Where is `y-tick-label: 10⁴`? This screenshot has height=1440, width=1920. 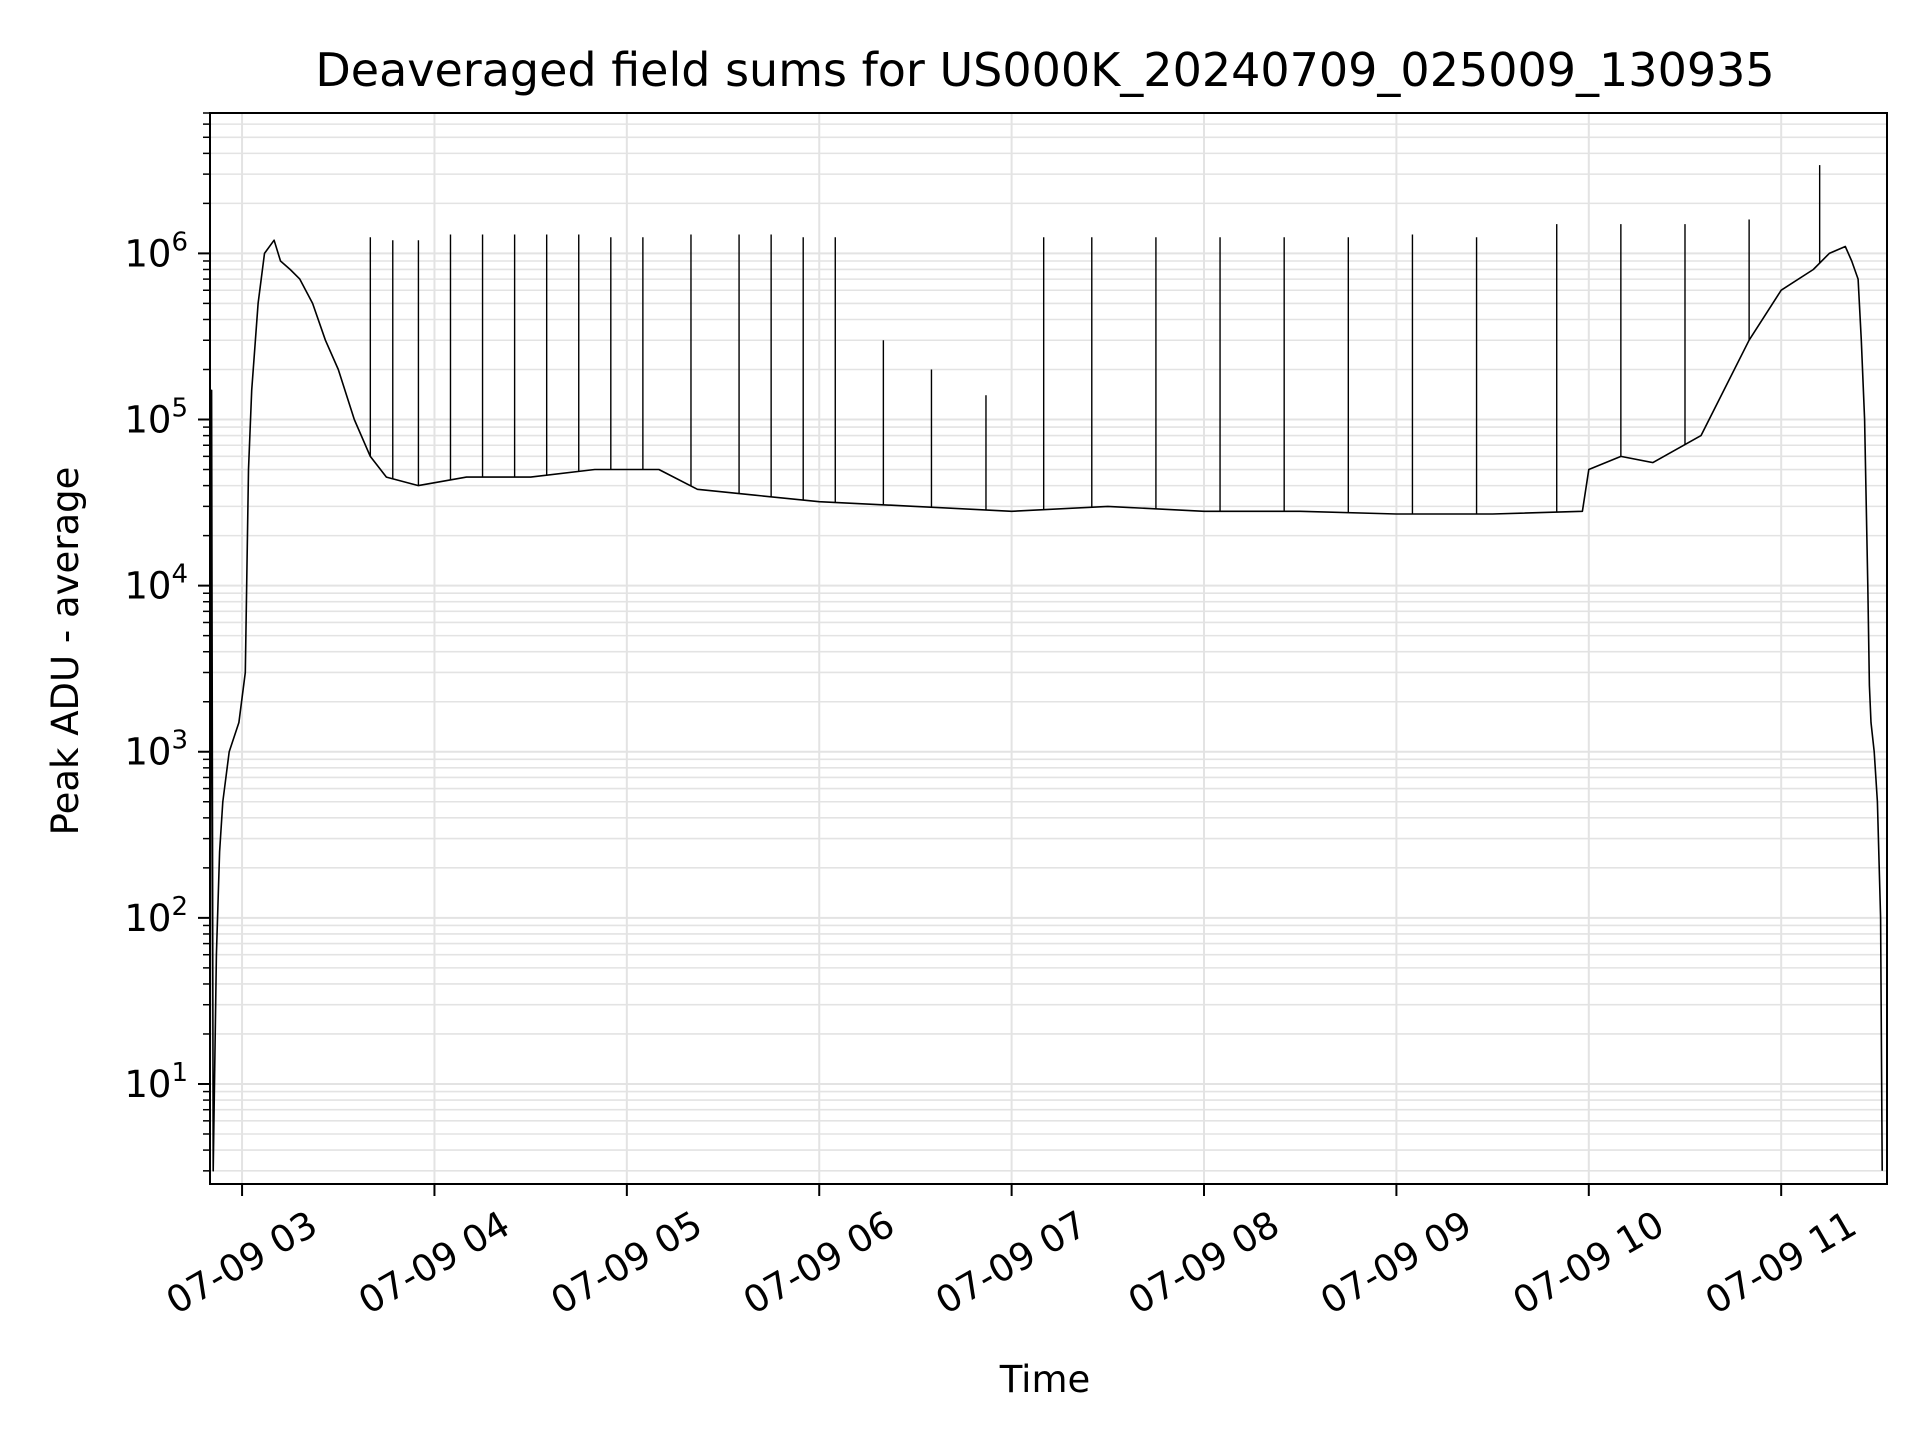
y-tick-label: 10⁴ is located at coordinates (156, 584).